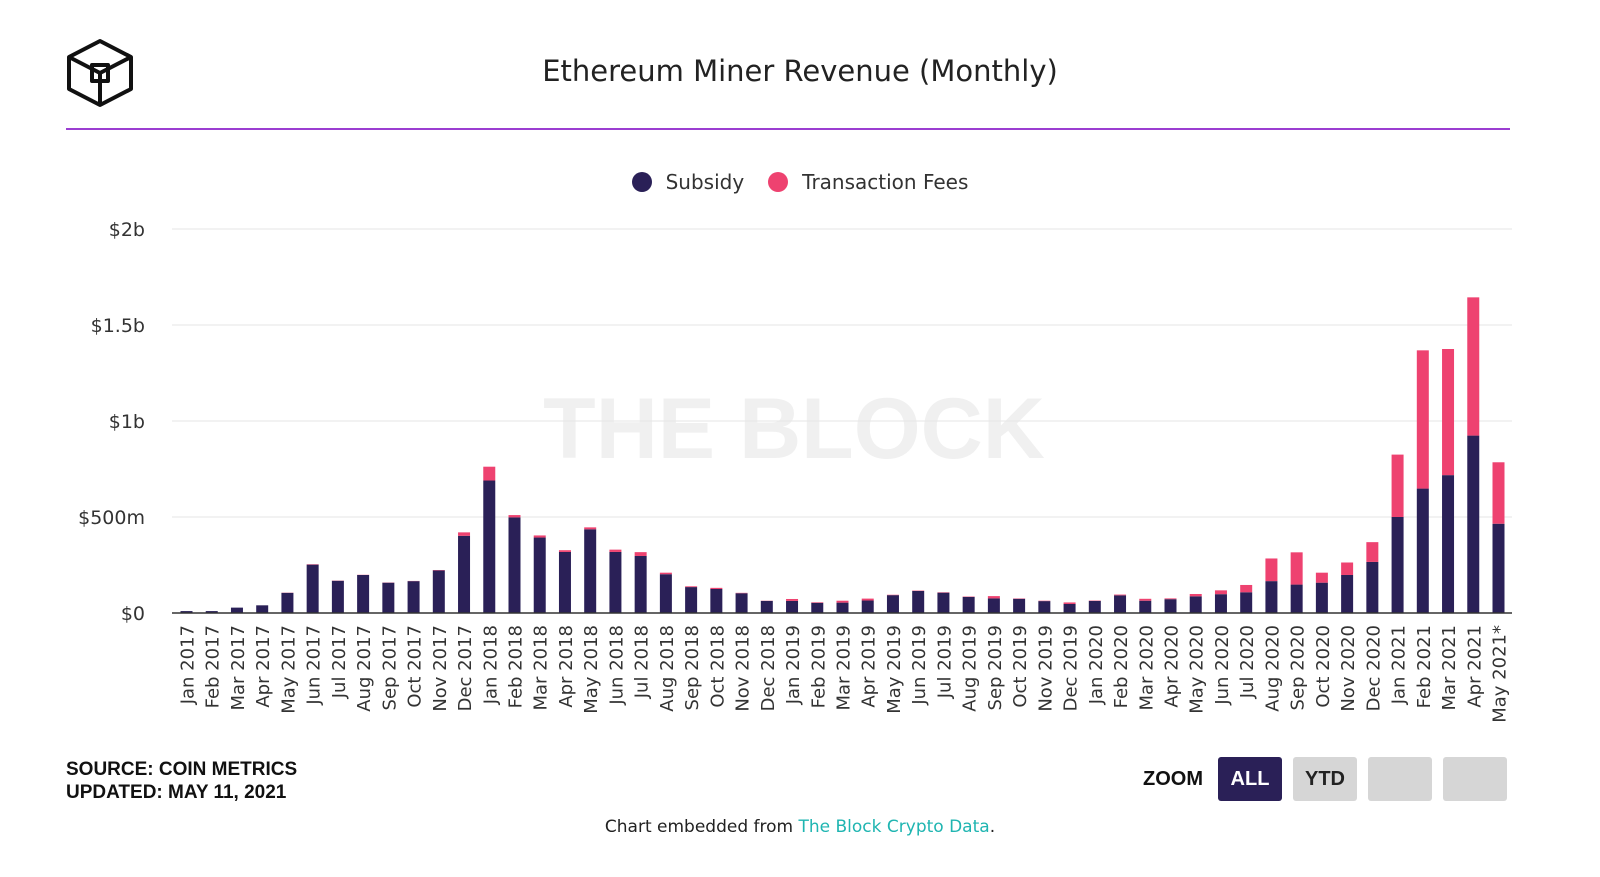  What do you see at coordinates (844, 668) in the screenshot?
I see `x-tick-label: Mar 2019` at bounding box center [844, 668].